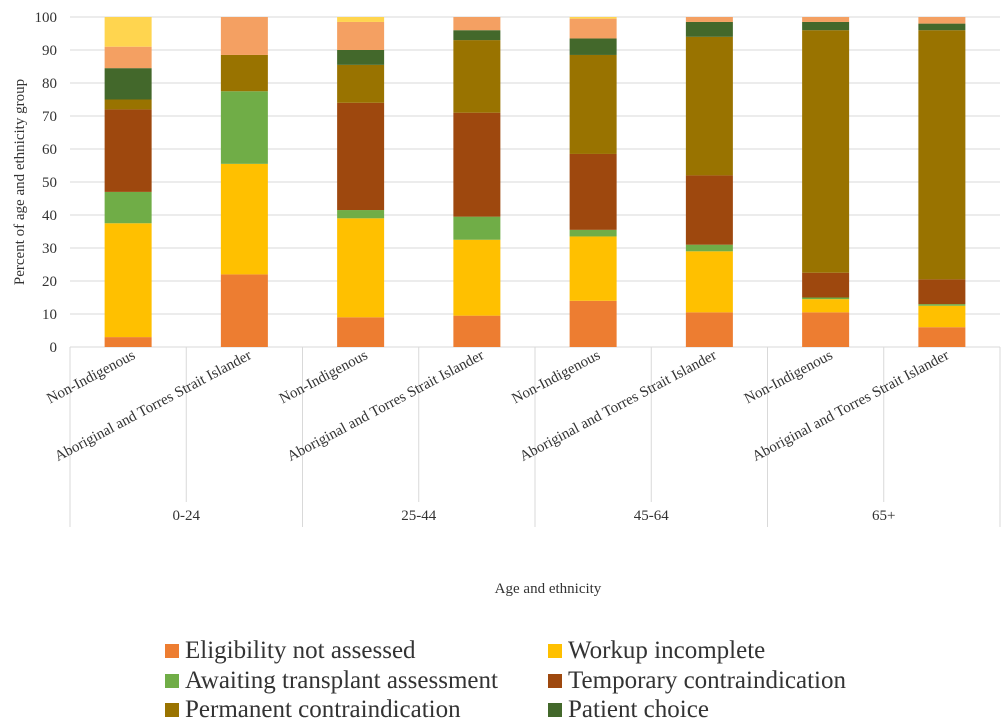 This screenshot has width=1005, height=727. What do you see at coordinates (638, 709) in the screenshot?
I see `legend-label: Patient choice` at bounding box center [638, 709].